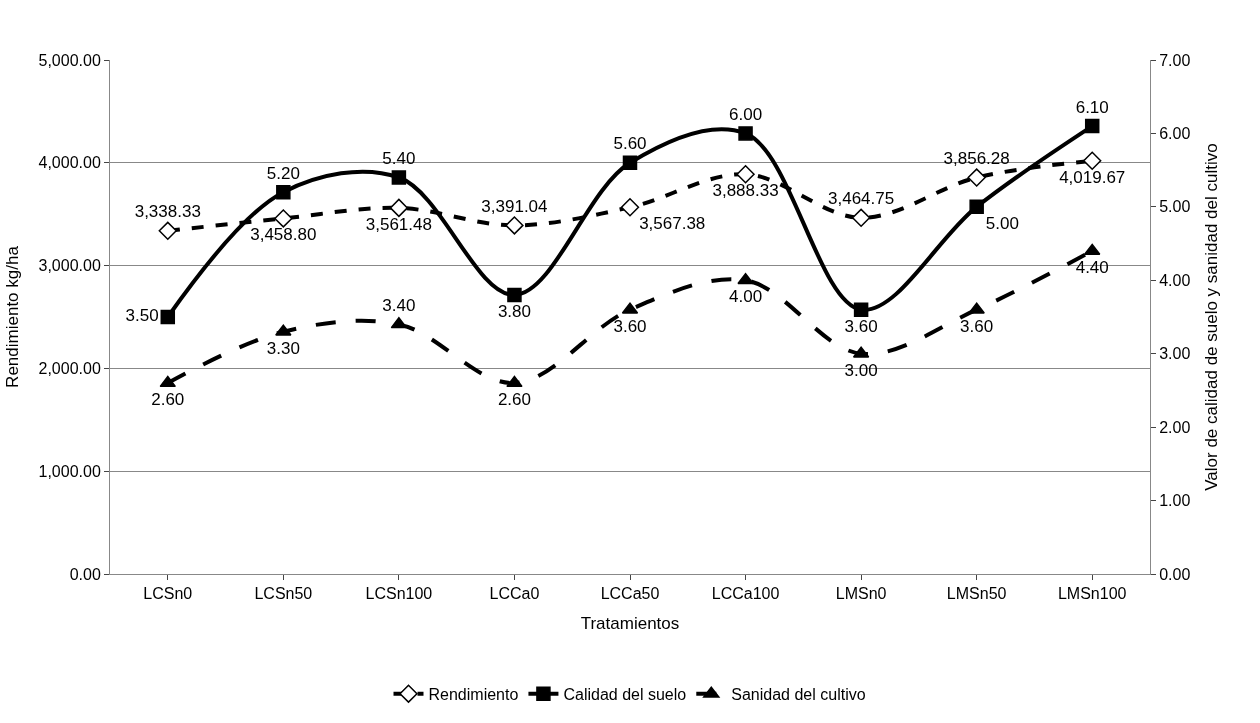  Describe the element at coordinates (514, 207) in the screenshot. I see `data-label: 3,391.04` at that location.